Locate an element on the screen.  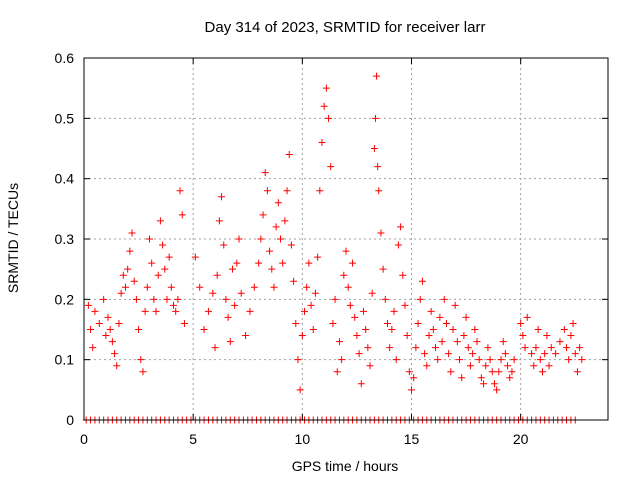
y-tick-label: 0.6 is located at coordinates (65, 58).